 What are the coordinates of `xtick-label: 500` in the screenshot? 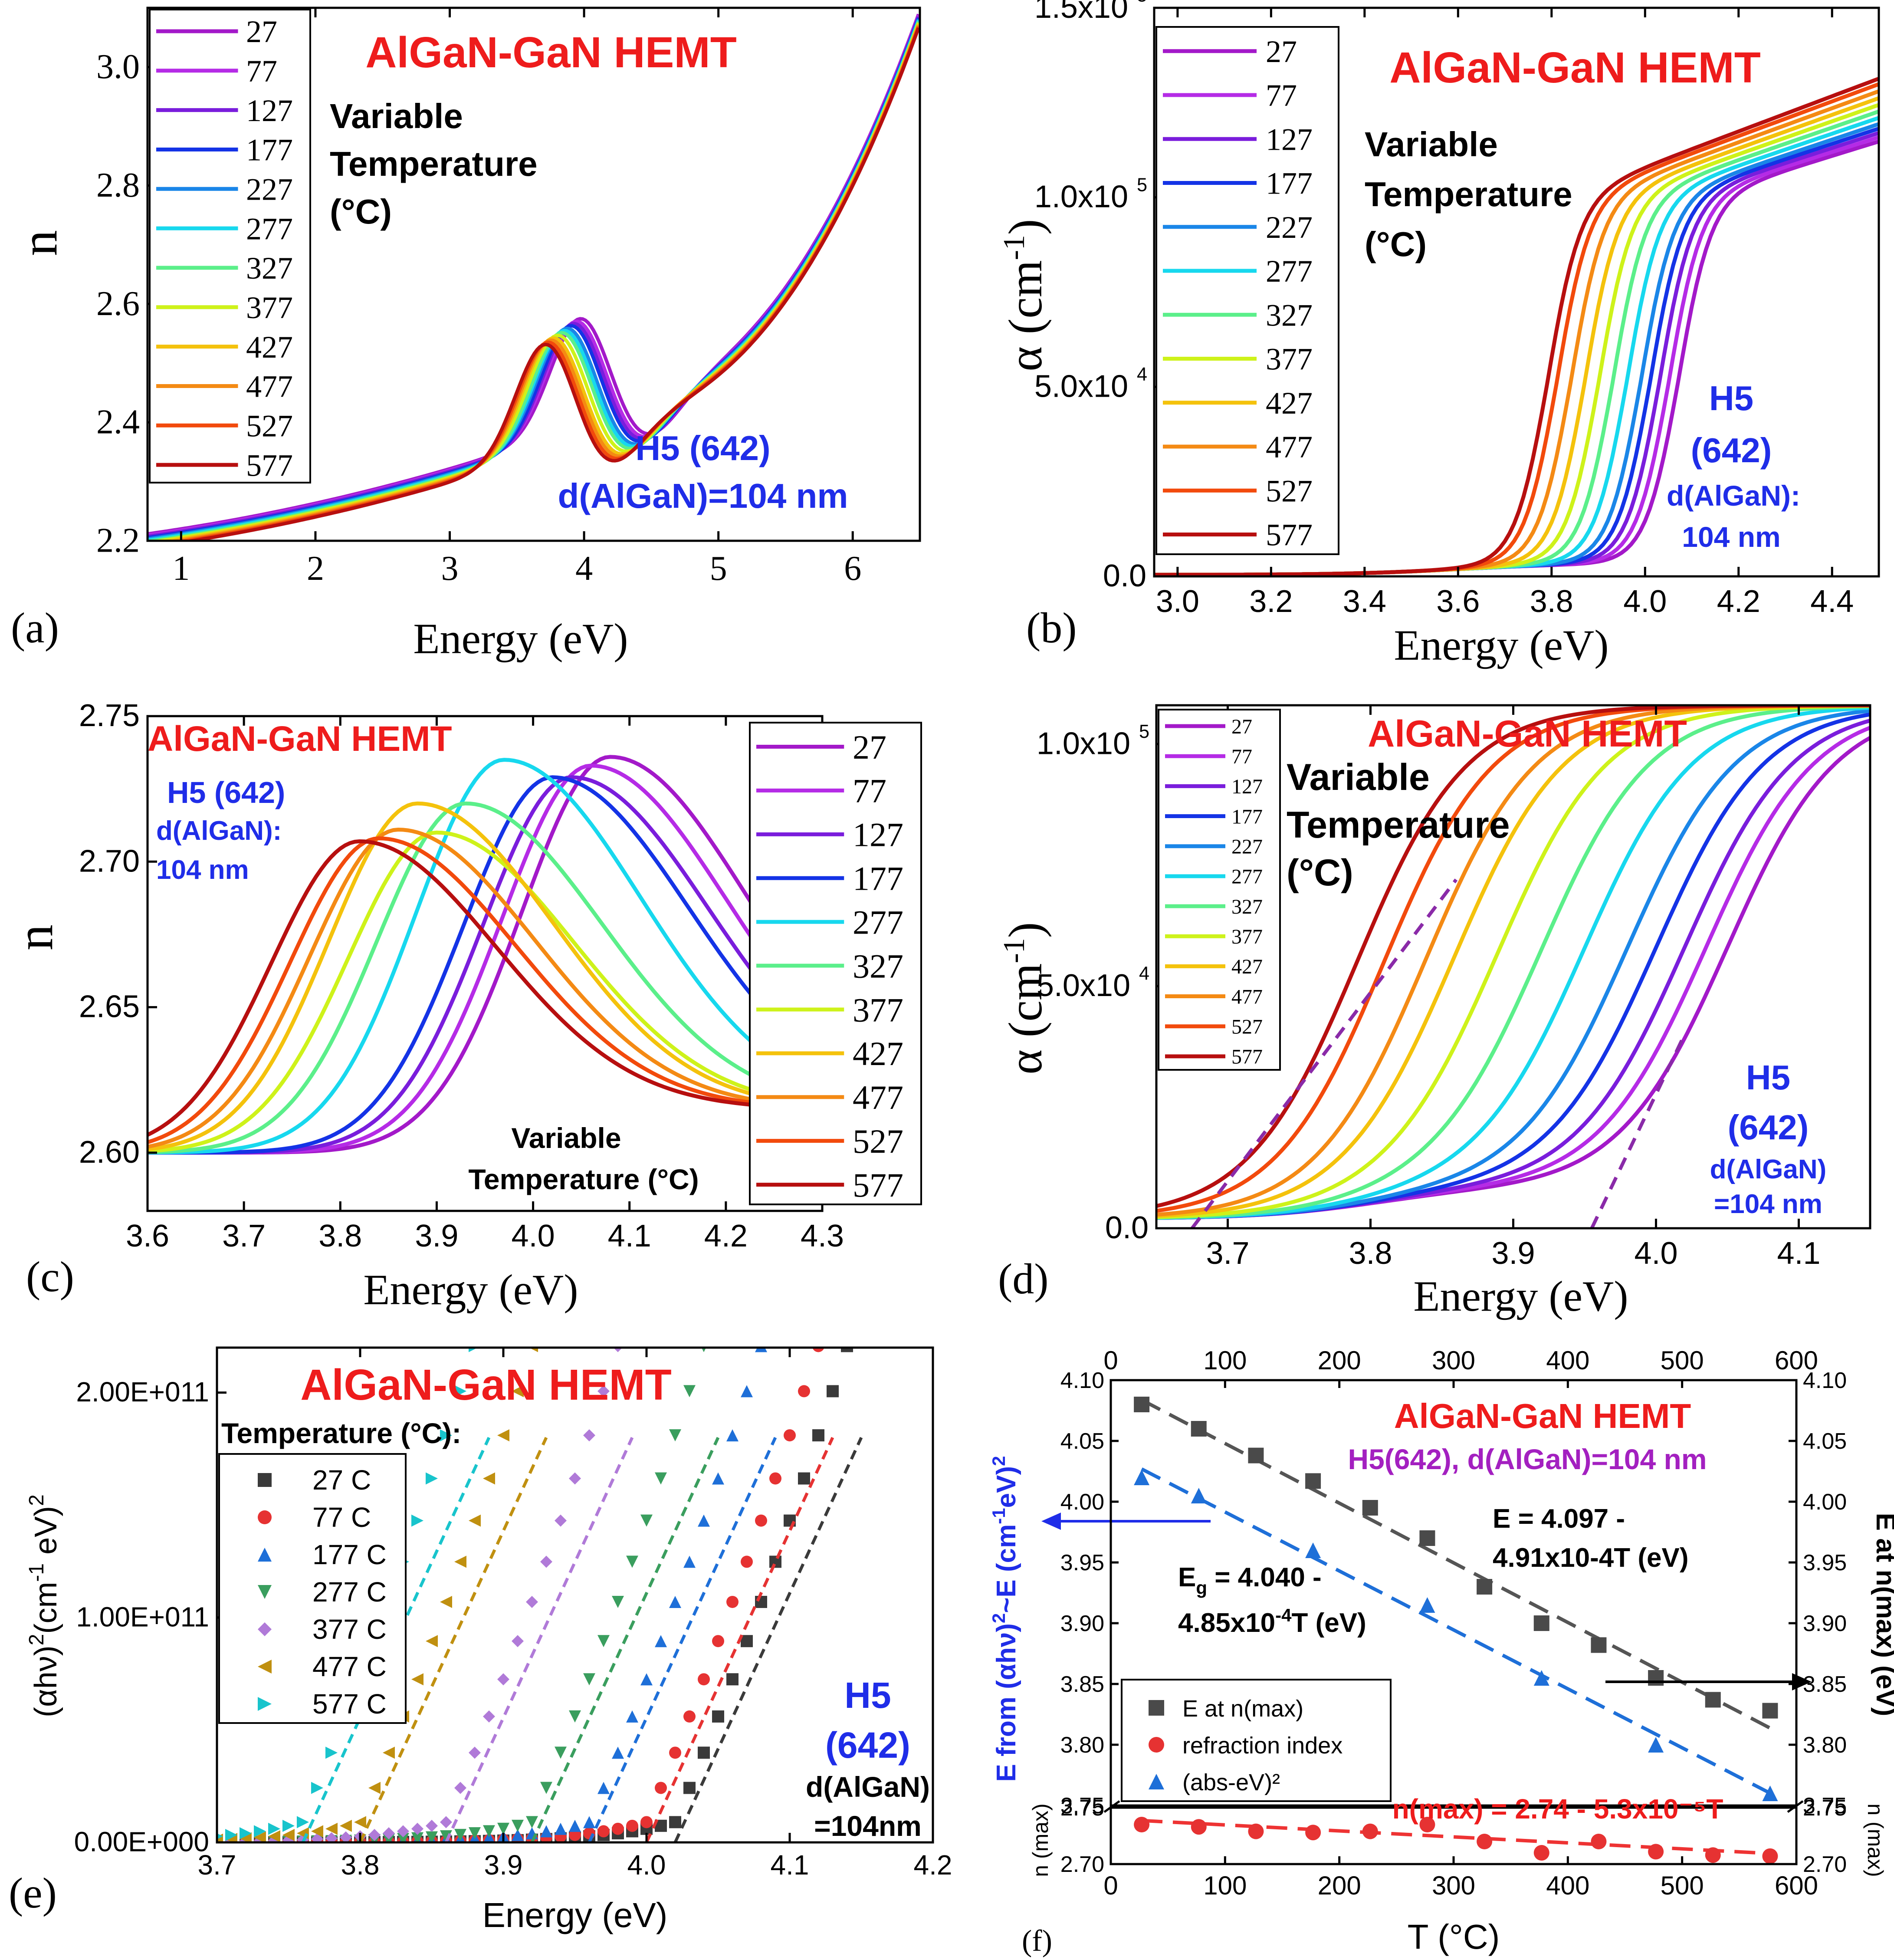 It's located at (1682, 1885).